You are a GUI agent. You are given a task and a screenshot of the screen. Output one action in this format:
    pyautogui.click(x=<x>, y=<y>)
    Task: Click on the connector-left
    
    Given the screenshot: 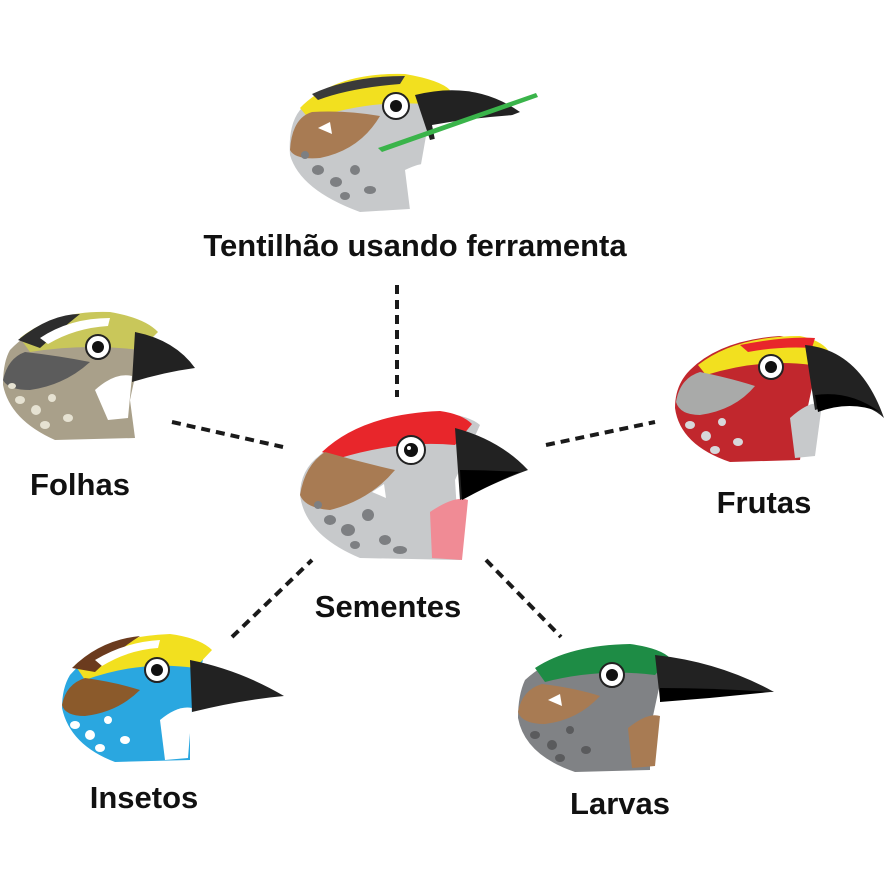 What is the action you would take?
    pyautogui.click(x=227, y=434)
    